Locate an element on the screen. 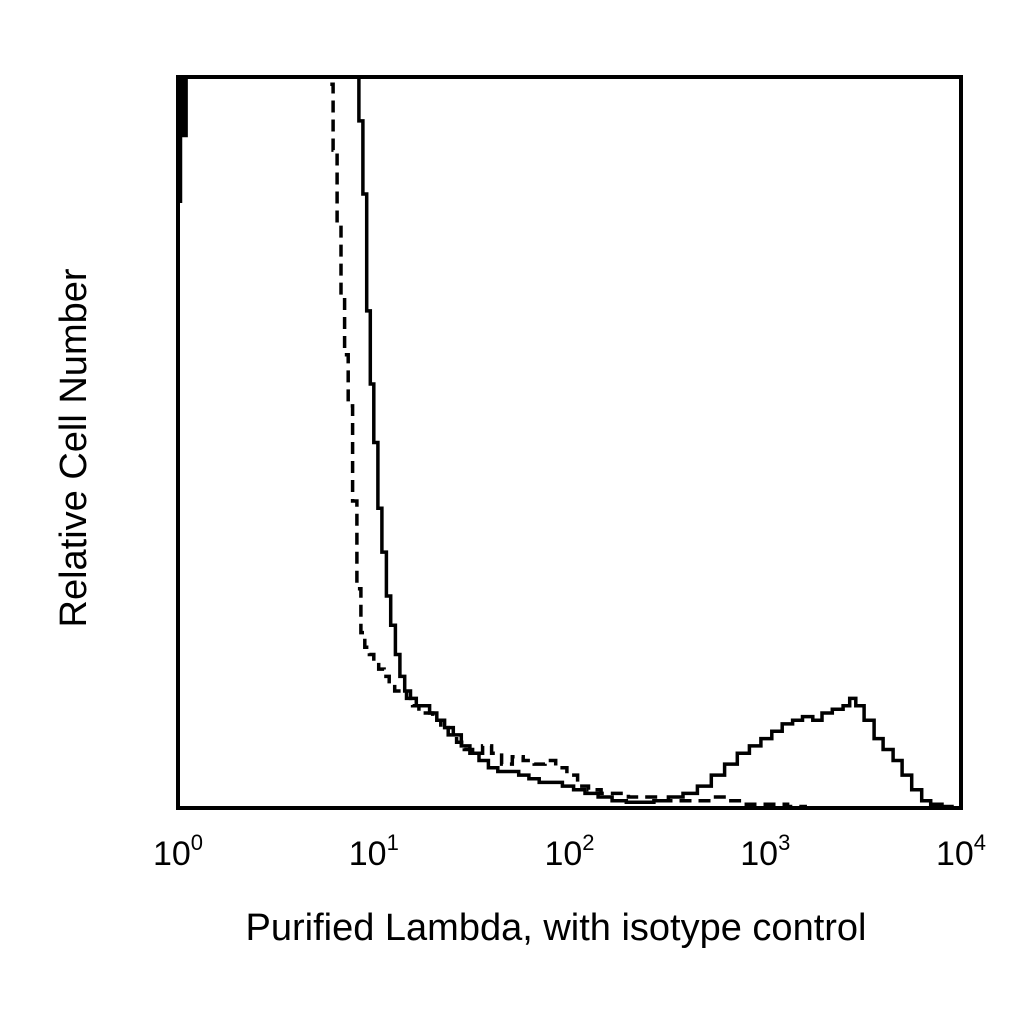 The width and height of the screenshot is (1024, 1024). x-axis-title: Purified Lambda, with isotype control is located at coordinates (556, 928).